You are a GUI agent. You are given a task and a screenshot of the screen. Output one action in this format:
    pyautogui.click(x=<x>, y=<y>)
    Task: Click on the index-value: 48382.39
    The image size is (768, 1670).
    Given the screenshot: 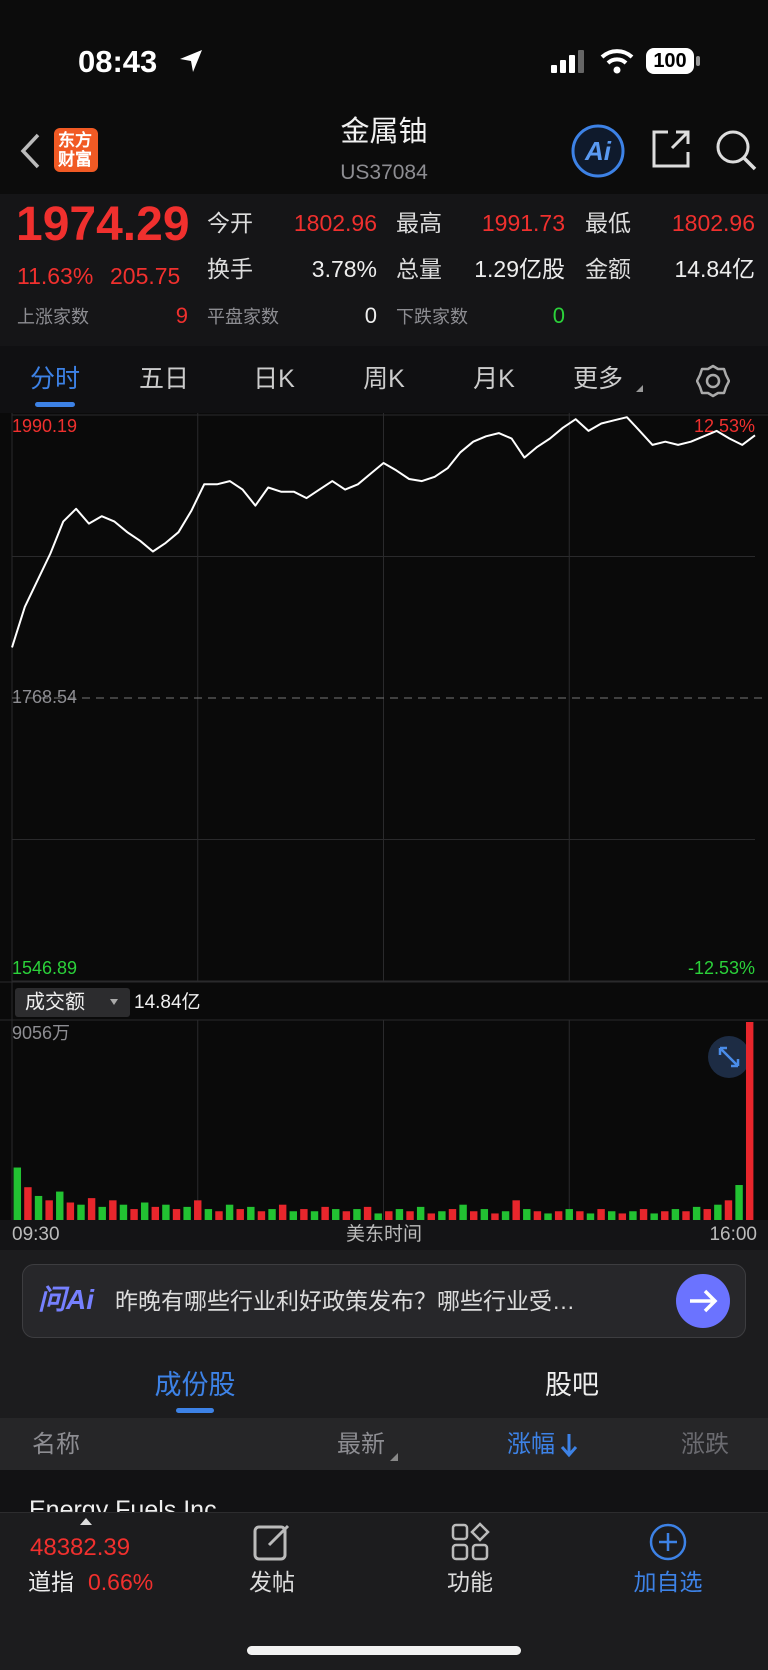 What is the action you would take?
    pyautogui.click(x=80, y=1547)
    